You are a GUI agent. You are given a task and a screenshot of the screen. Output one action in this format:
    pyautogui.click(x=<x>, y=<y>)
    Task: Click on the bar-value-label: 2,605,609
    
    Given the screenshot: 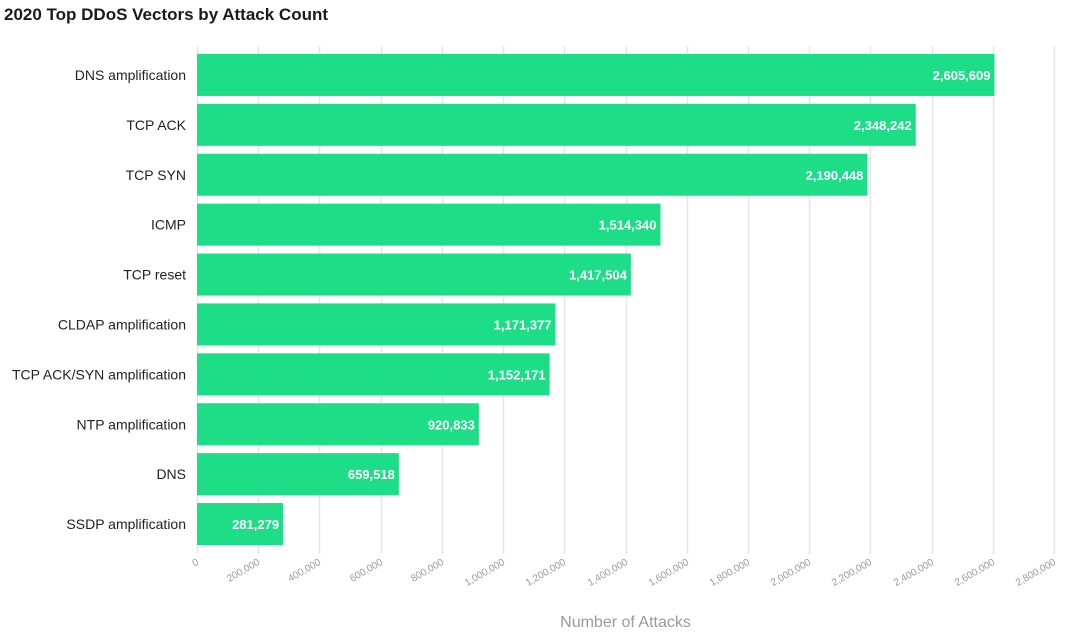 What is the action you would take?
    pyautogui.click(x=962, y=75)
    